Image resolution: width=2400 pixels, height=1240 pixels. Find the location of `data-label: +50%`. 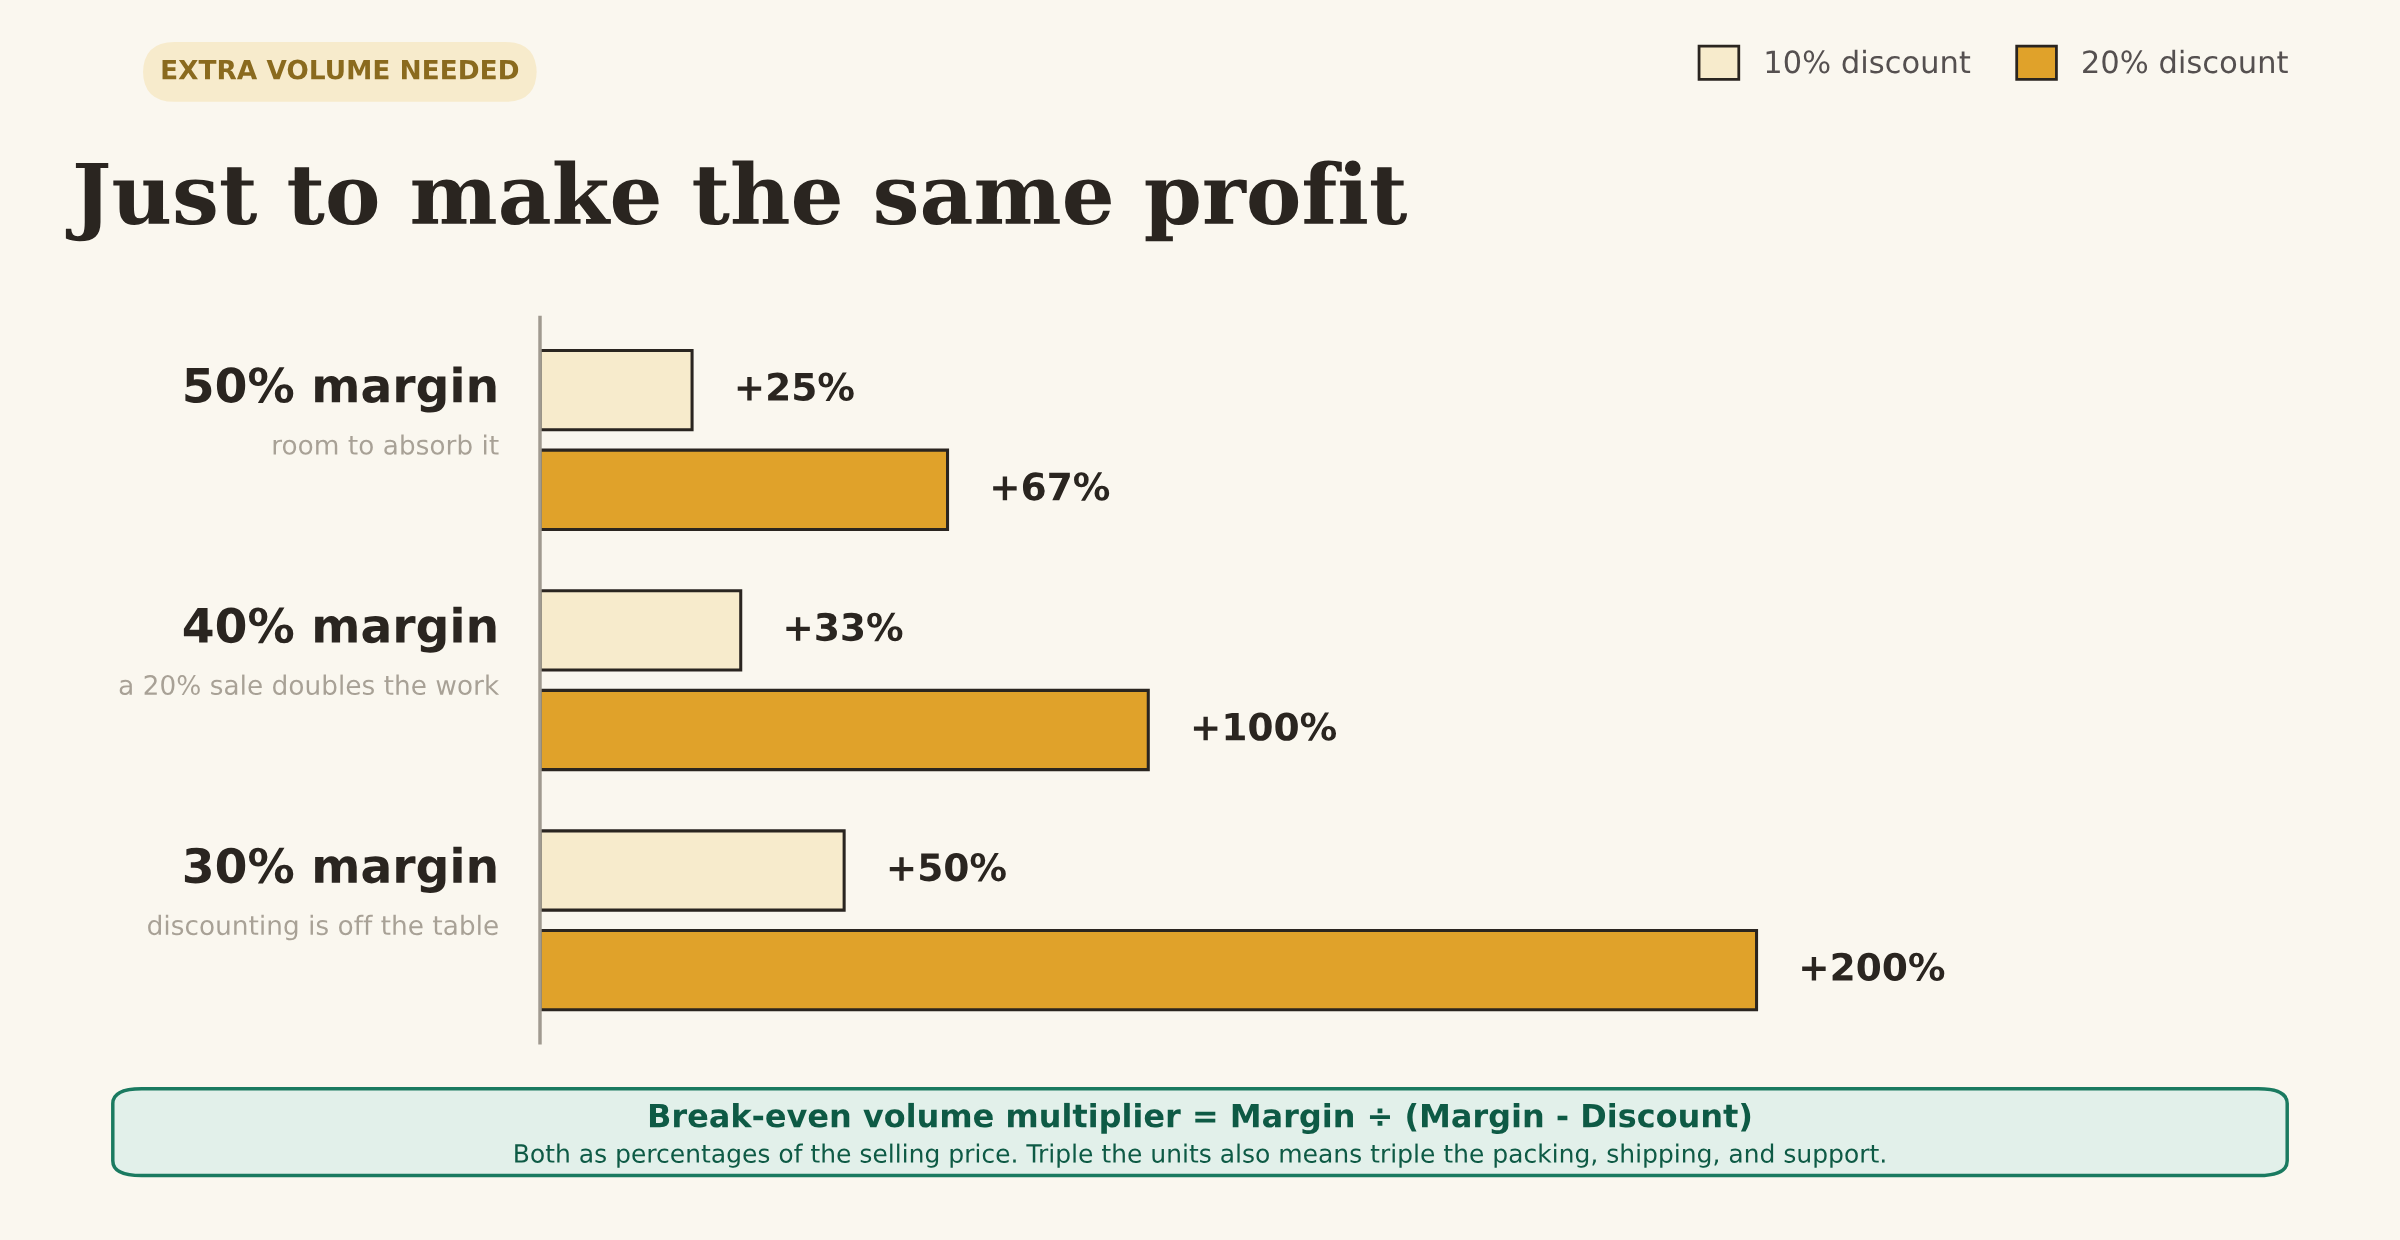

data-label: +50% is located at coordinates (947, 867).